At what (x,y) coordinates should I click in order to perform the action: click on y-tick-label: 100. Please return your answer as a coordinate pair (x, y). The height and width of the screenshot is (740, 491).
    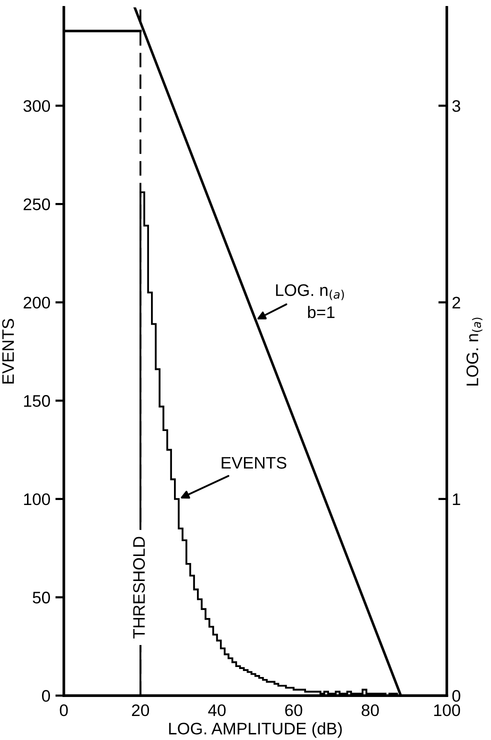
    Looking at the image, I should click on (37, 499).